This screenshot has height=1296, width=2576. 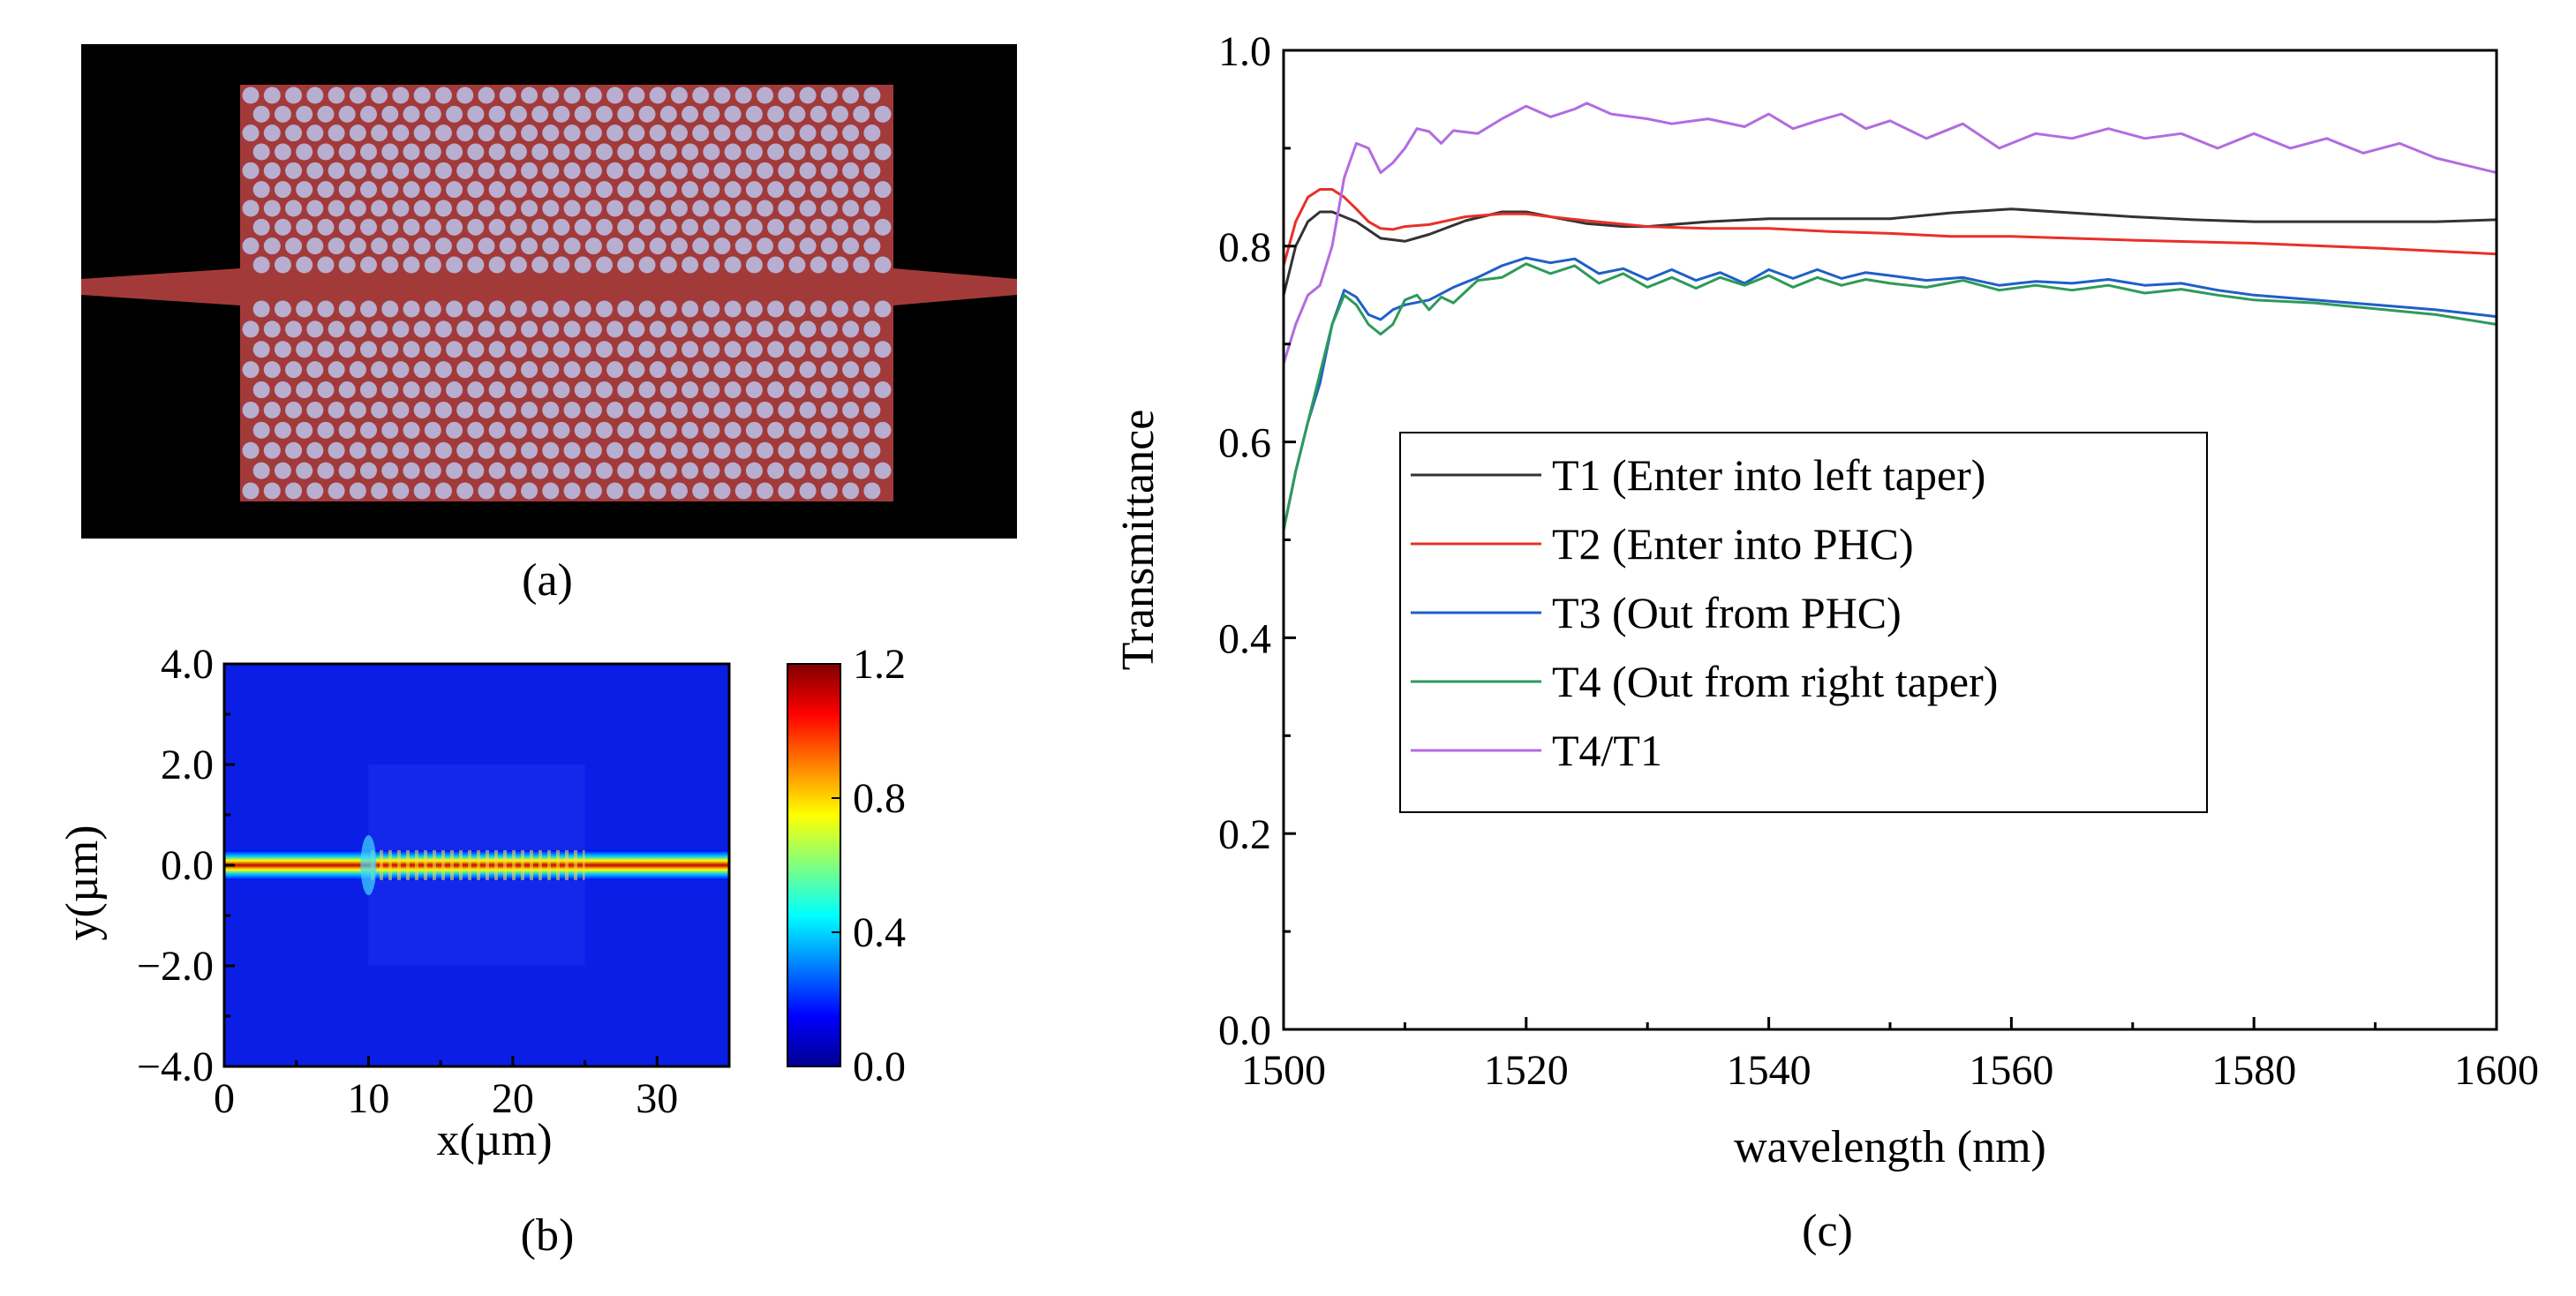 I want to click on beam-ripple, so click(x=477, y=865).